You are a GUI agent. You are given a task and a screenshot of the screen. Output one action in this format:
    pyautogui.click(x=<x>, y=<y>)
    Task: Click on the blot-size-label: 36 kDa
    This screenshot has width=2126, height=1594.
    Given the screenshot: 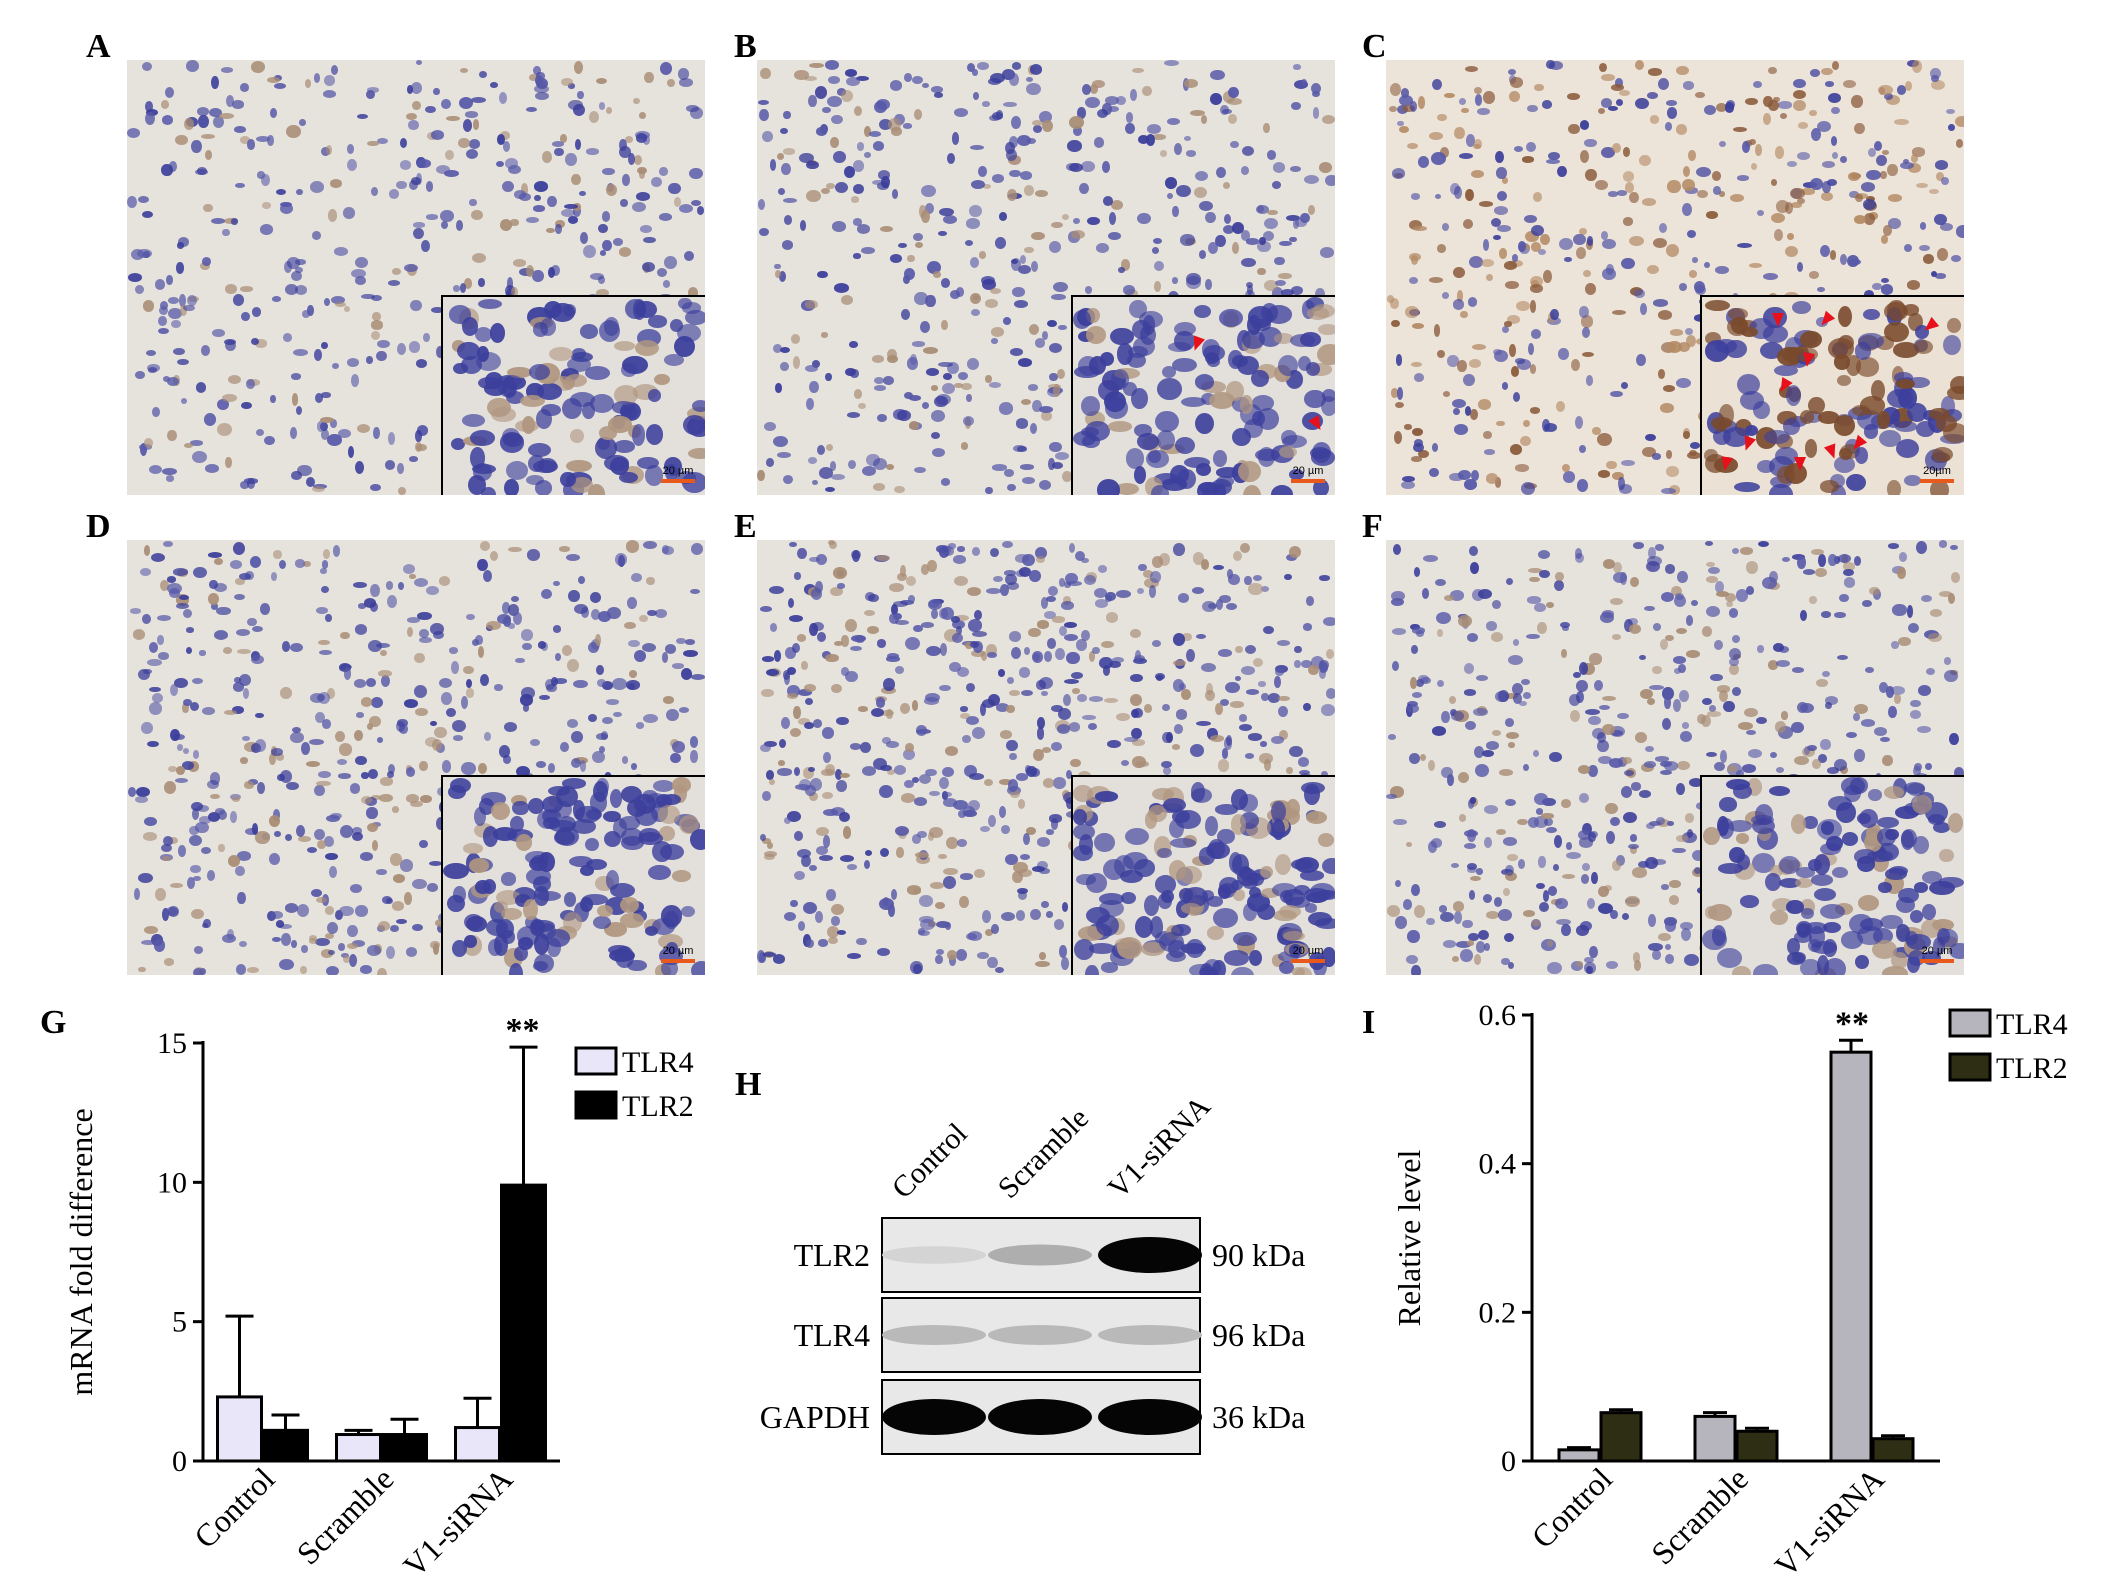 What is the action you would take?
    pyautogui.click(x=1258, y=1417)
    